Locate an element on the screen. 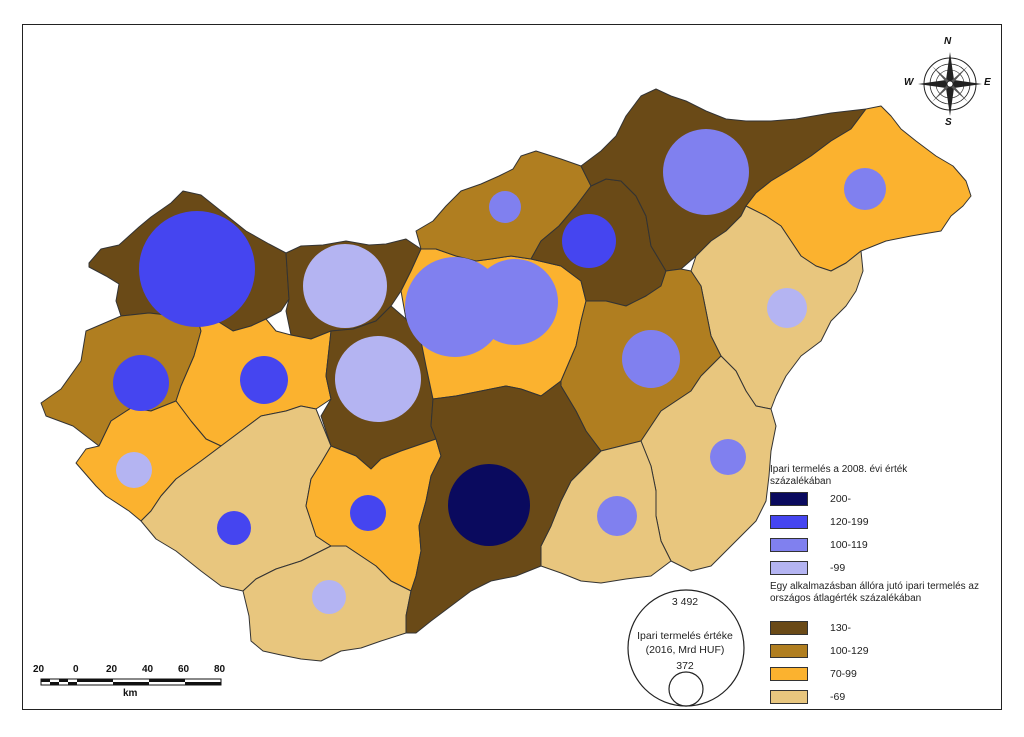  compass-north-label: N is located at coordinates (948, 41).